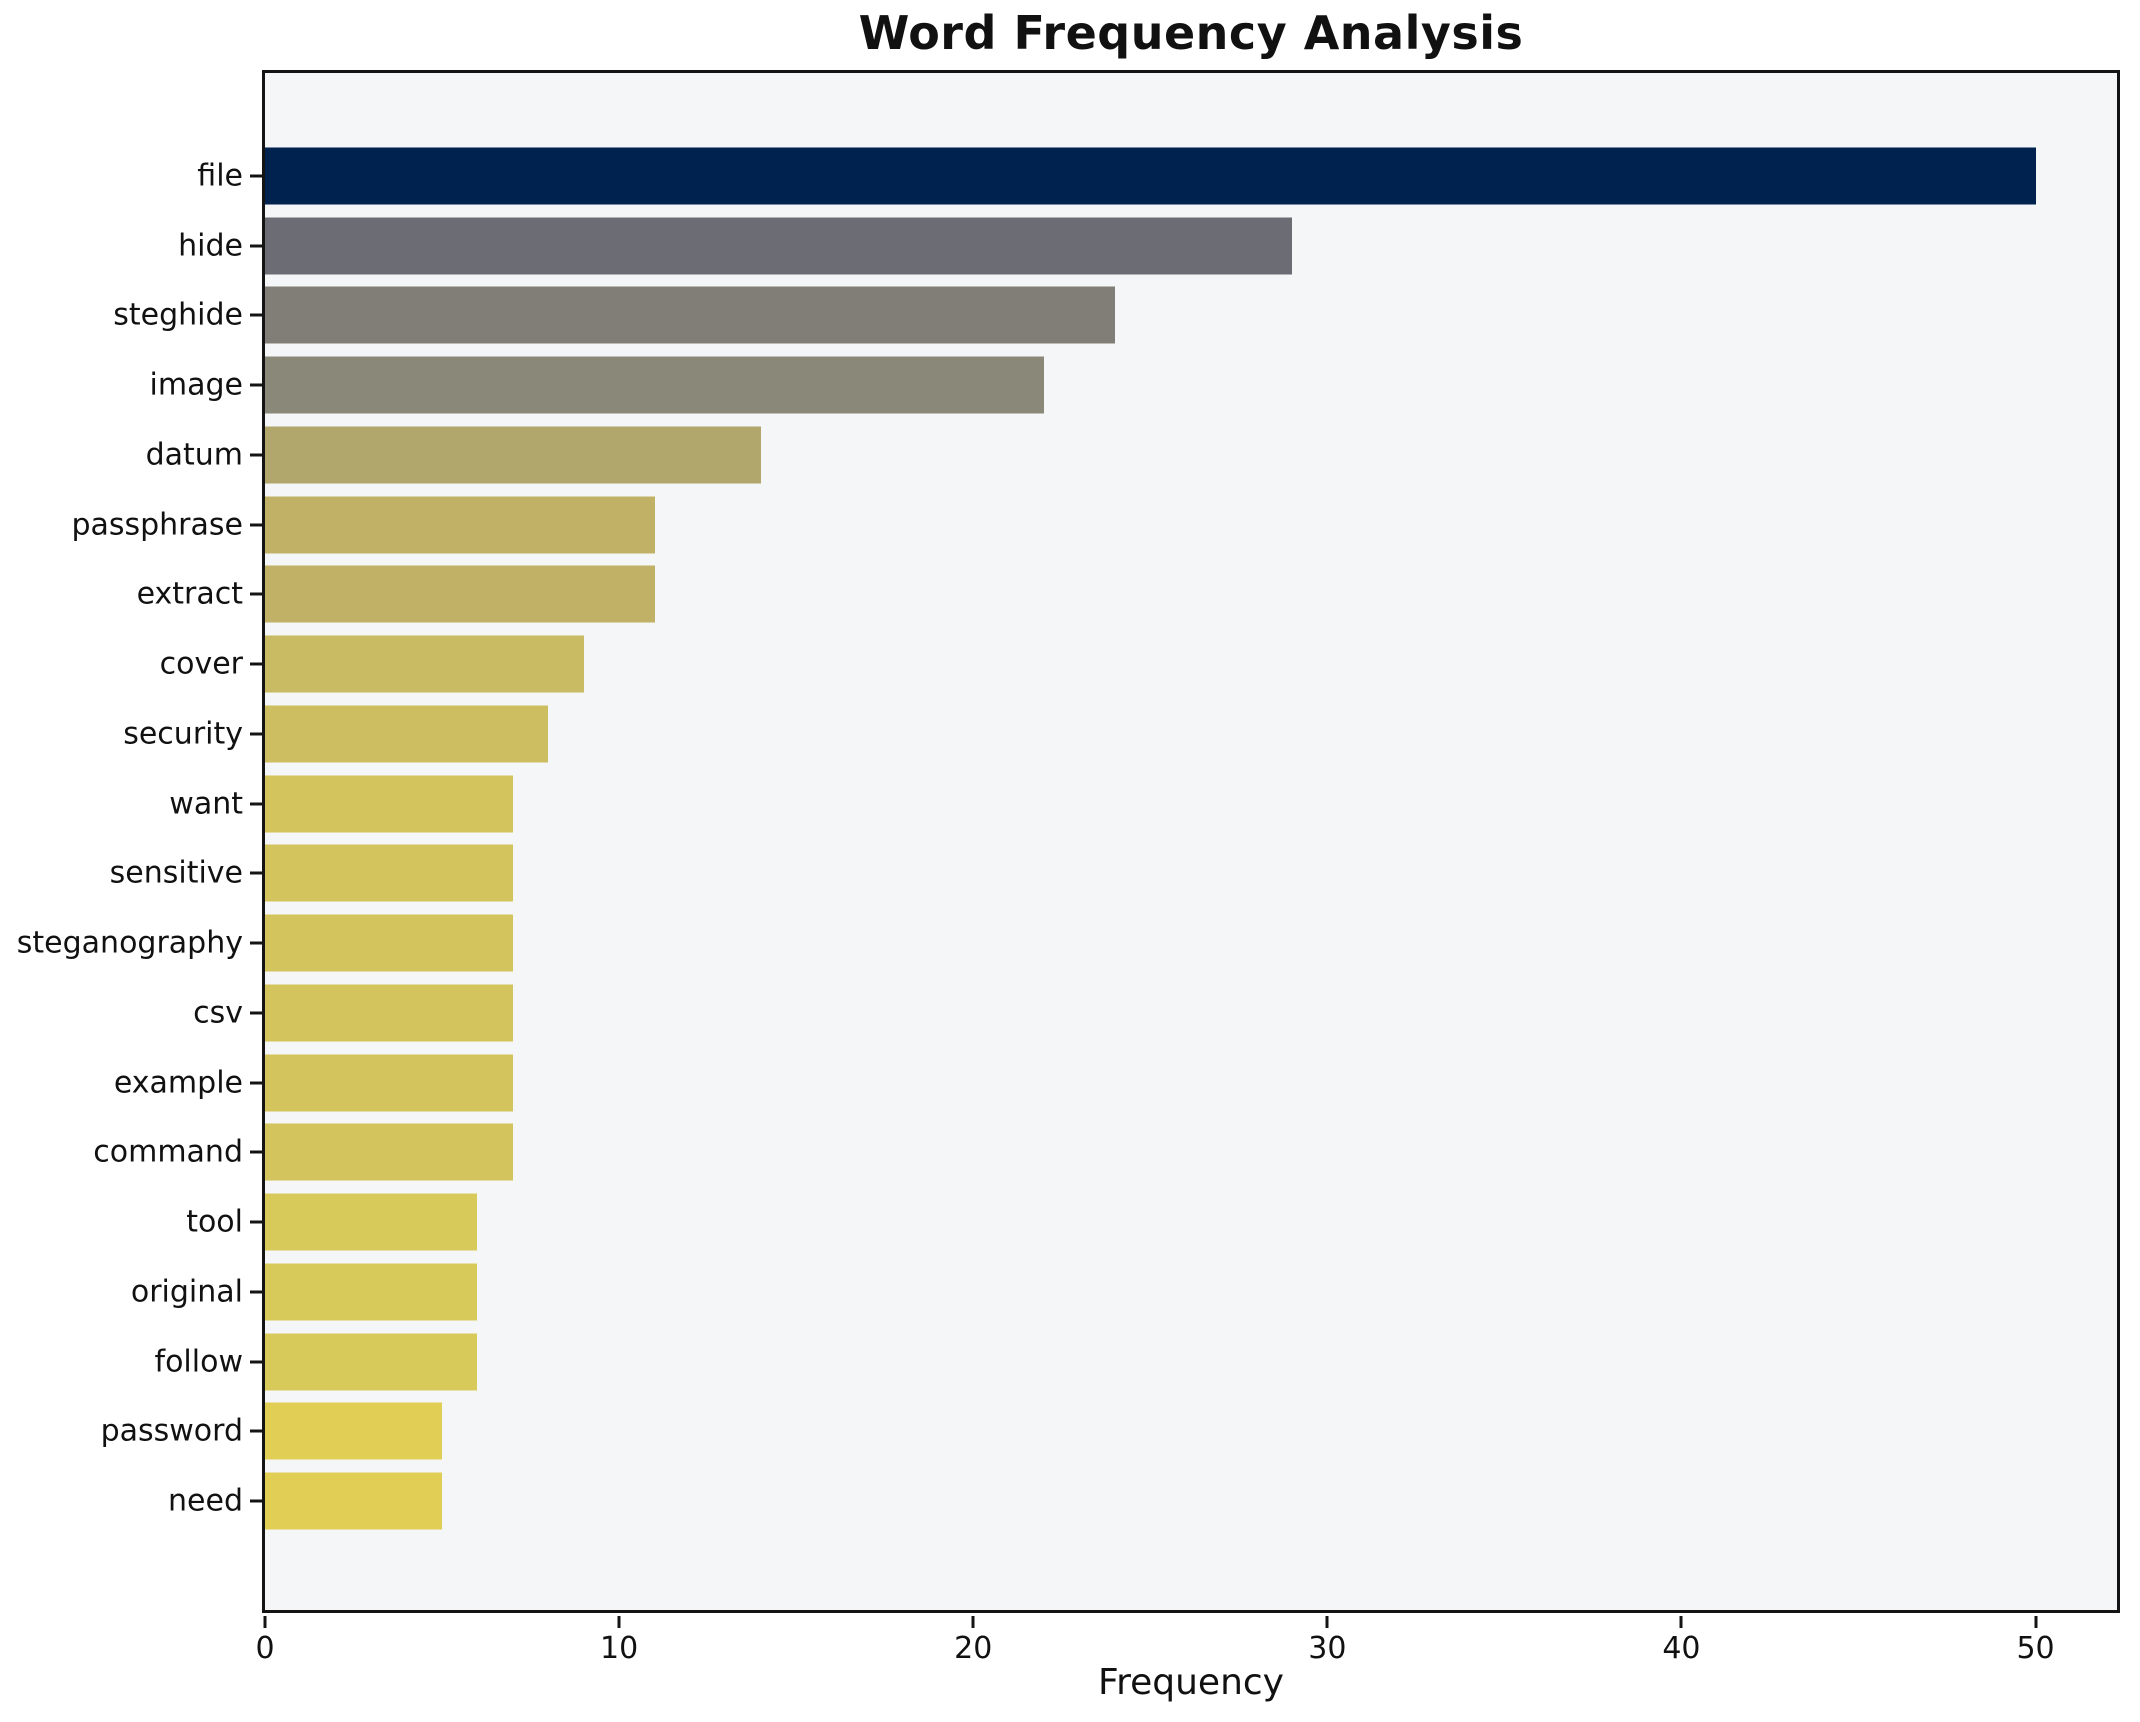 The image size is (2140, 1722). I want to click on x-tick-label: 20, so click(973, 1648).